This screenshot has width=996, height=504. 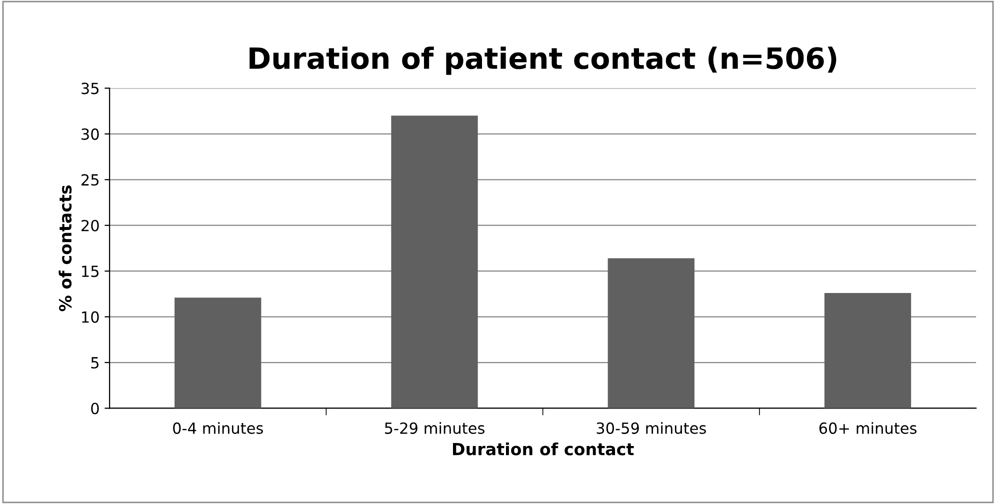 What do you see at coordinates (90, 317) in the screenshot?
I see `y-tick-label: 10` at bounding box center [90, 317].